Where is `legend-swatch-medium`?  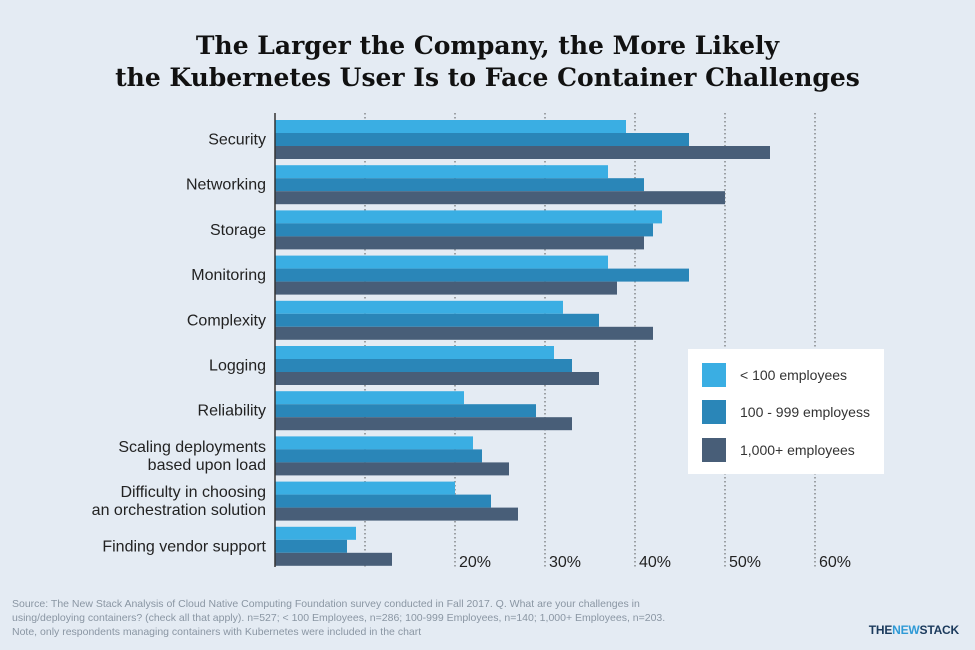 legend-swatch-medium is located at coordinates (714, 412).